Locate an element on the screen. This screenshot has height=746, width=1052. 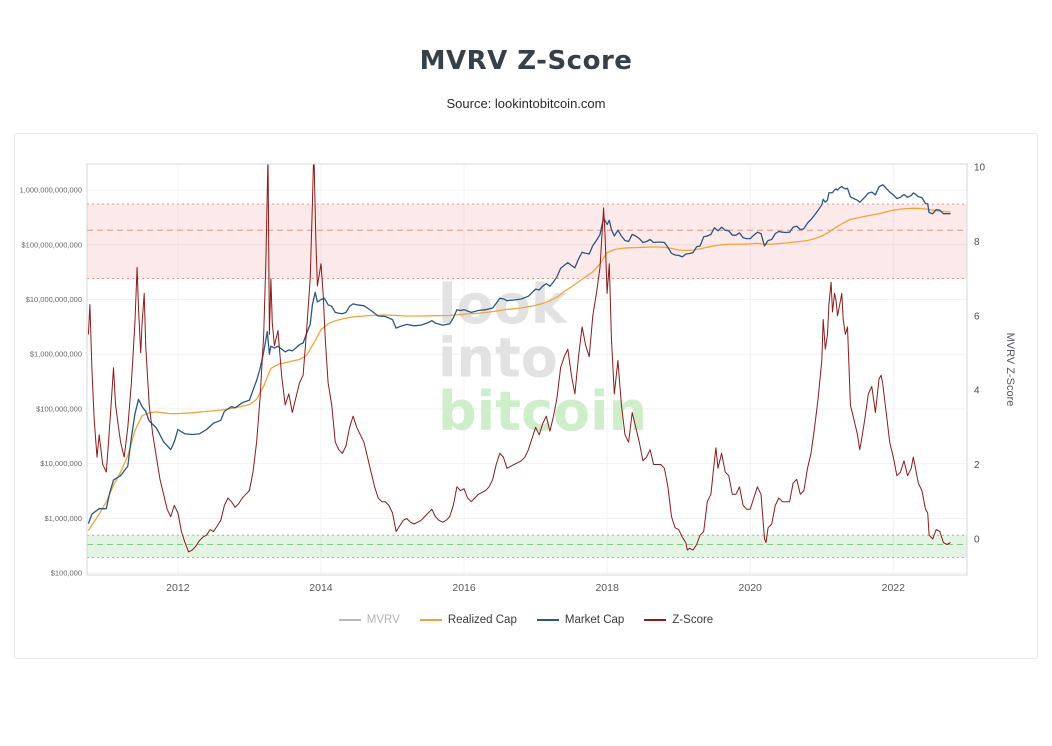
svg-text: 2022 is located at coordinates (894, 588).